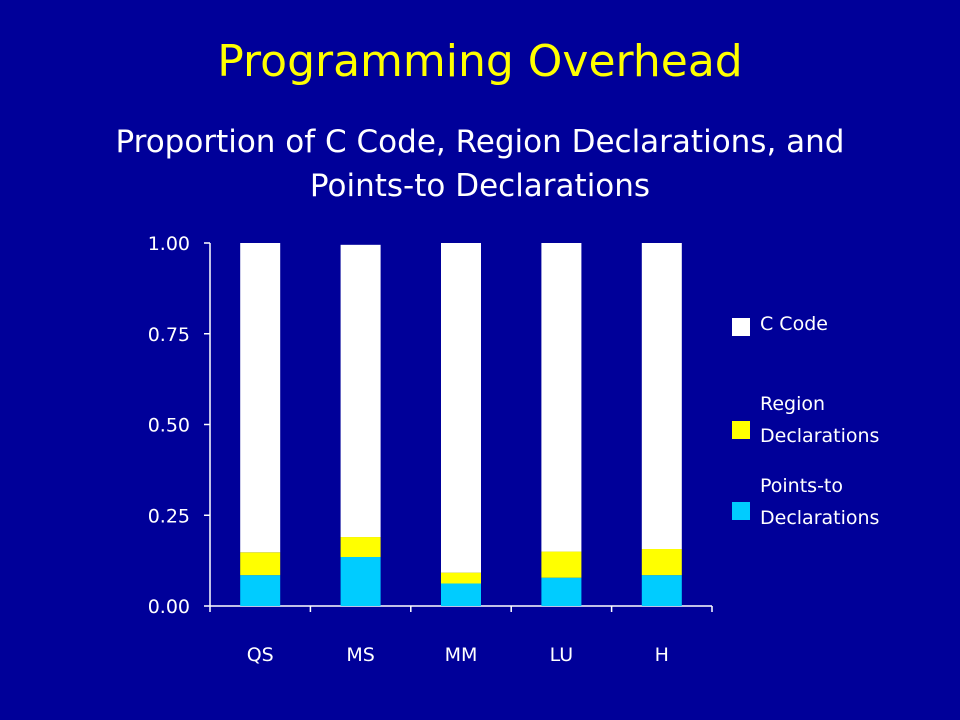 This screenshot has height=720, width=960. What do you see at coordinates (360, 547) in the screenshot?
I see `bar-ms-region-declarations` at bounding box center [360, 547].